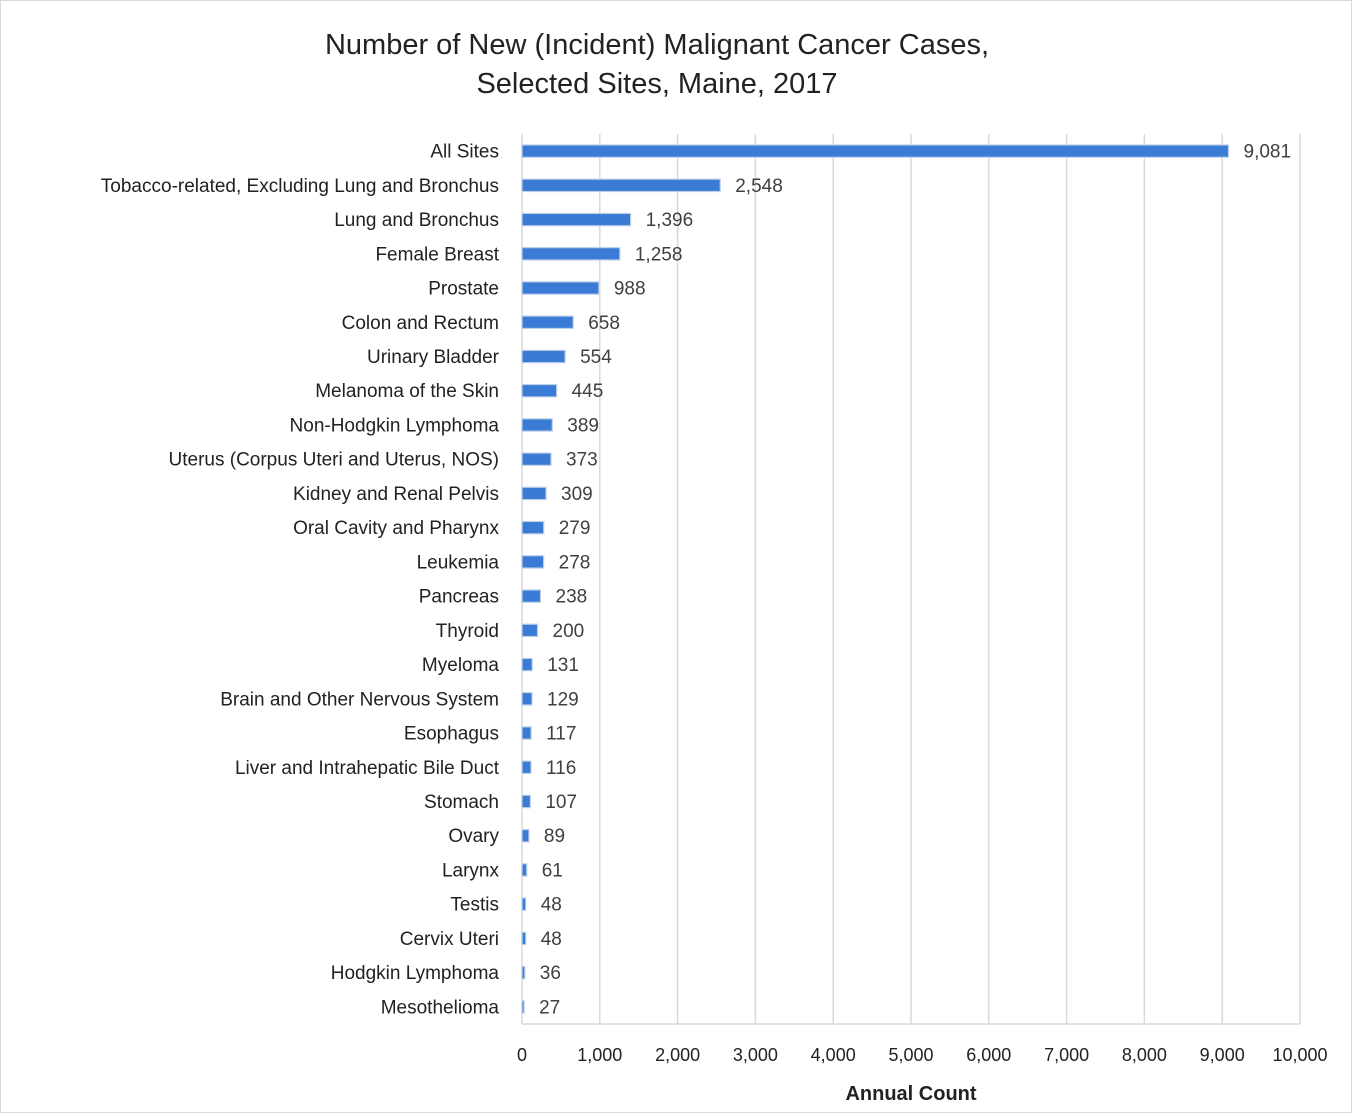 This screenshot has height=1113, width=1352. What do you see at coordinates (577, 494) in the screenshot?
I see `data-label: 309` at bounding box center [577, 494].